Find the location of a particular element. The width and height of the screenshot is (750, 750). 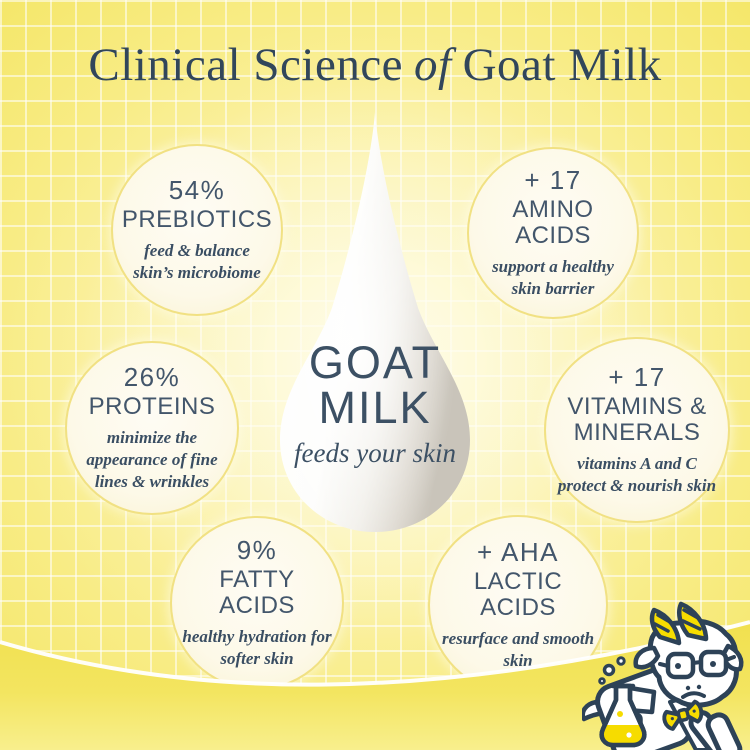

drop-line2: MILK is located at coordinates (375, 407).